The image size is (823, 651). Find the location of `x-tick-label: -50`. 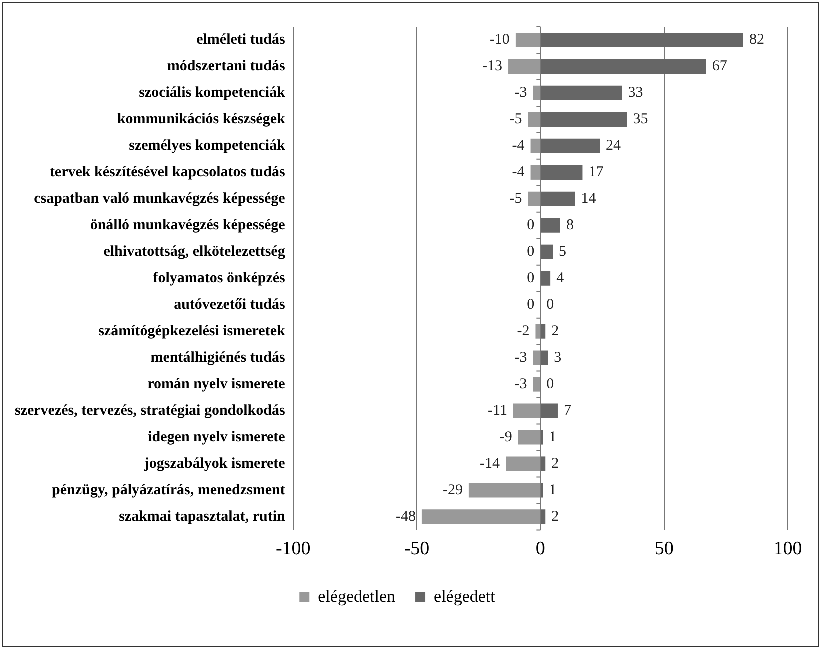

x-tick-label: -50 is located at coordinates (417, 549).